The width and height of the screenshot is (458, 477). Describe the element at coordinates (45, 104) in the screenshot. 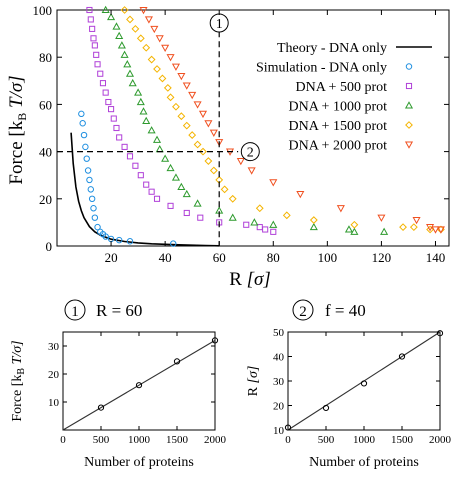

I see `main-y-tick-label: 60` at that location.